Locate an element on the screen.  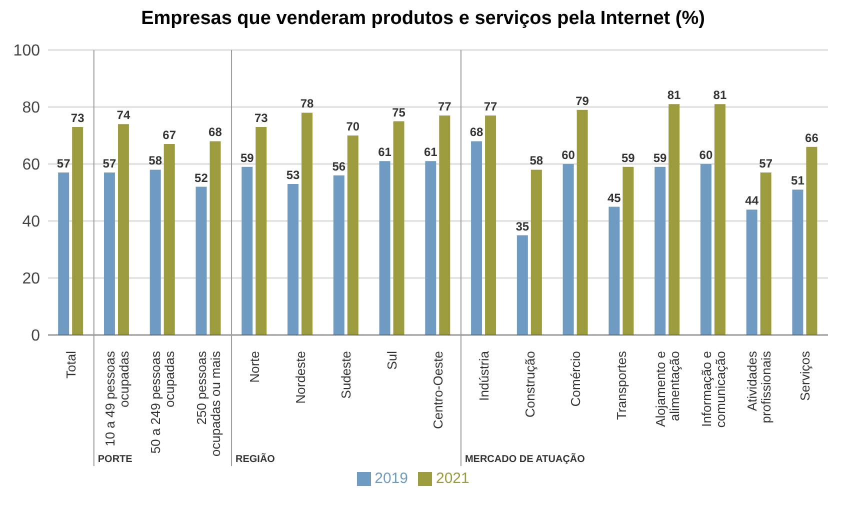
data-label: 53 is located at coordinates (293, 175).